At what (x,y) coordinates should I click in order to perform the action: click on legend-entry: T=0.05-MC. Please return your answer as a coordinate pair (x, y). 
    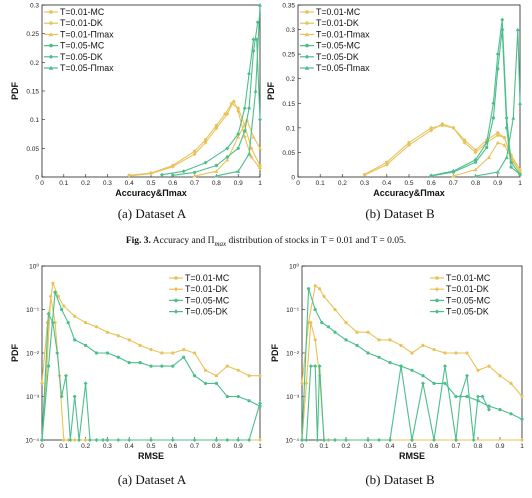
    Looking at the image, I should click on (468, 300).